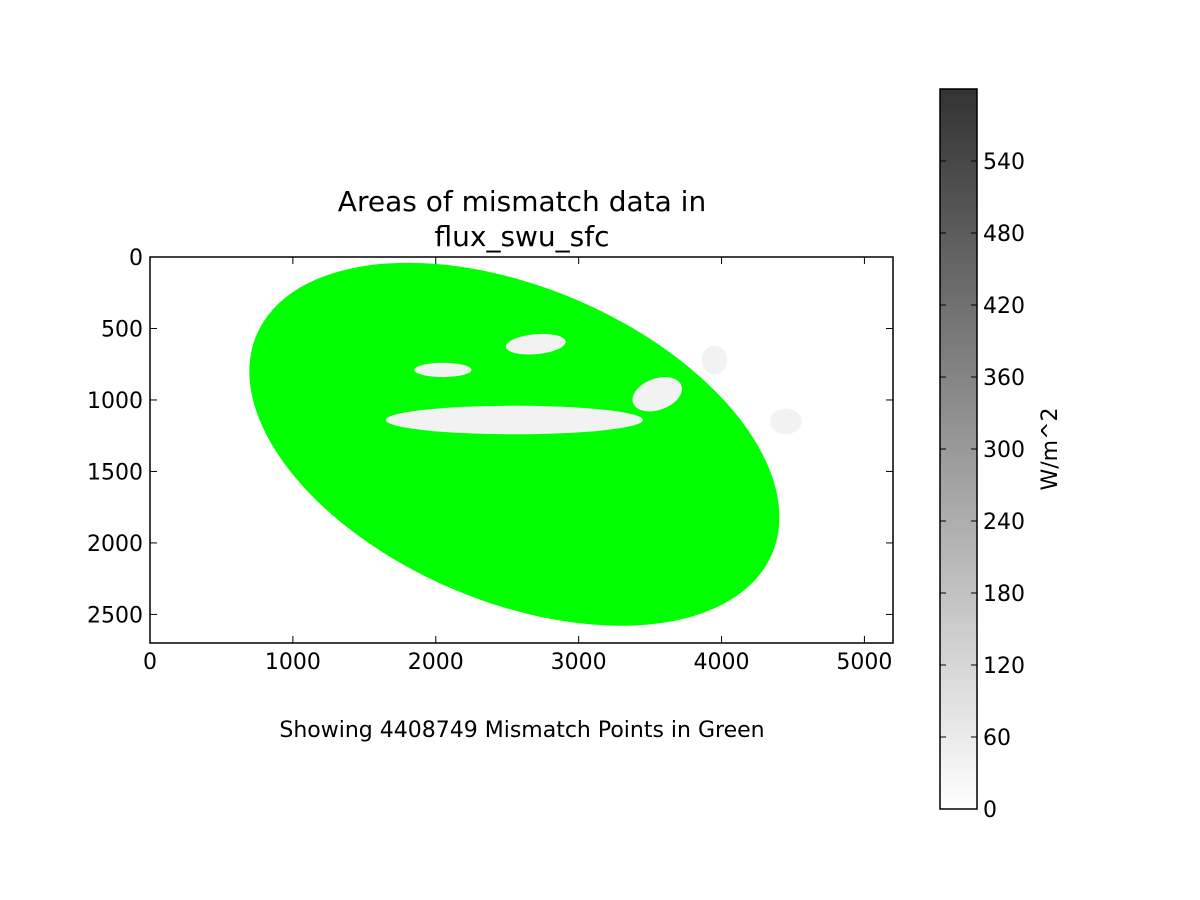  I want to click on x-tick-label: 3000, so click(579, 662).